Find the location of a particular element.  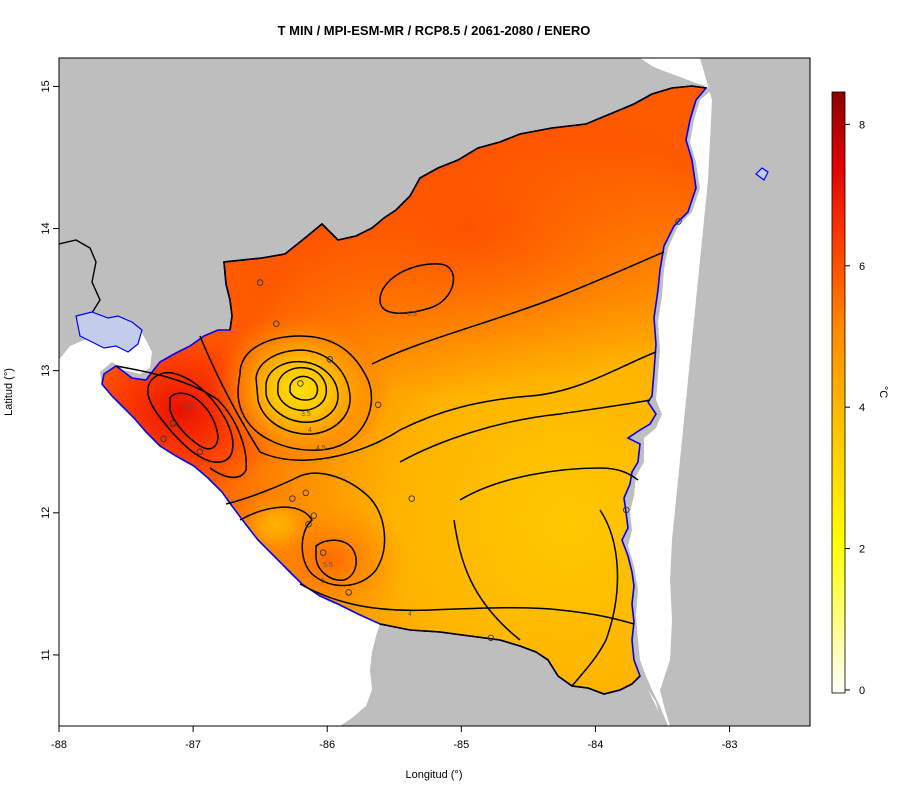

x-tick-label: -84 is located at coordinates (595, 745).